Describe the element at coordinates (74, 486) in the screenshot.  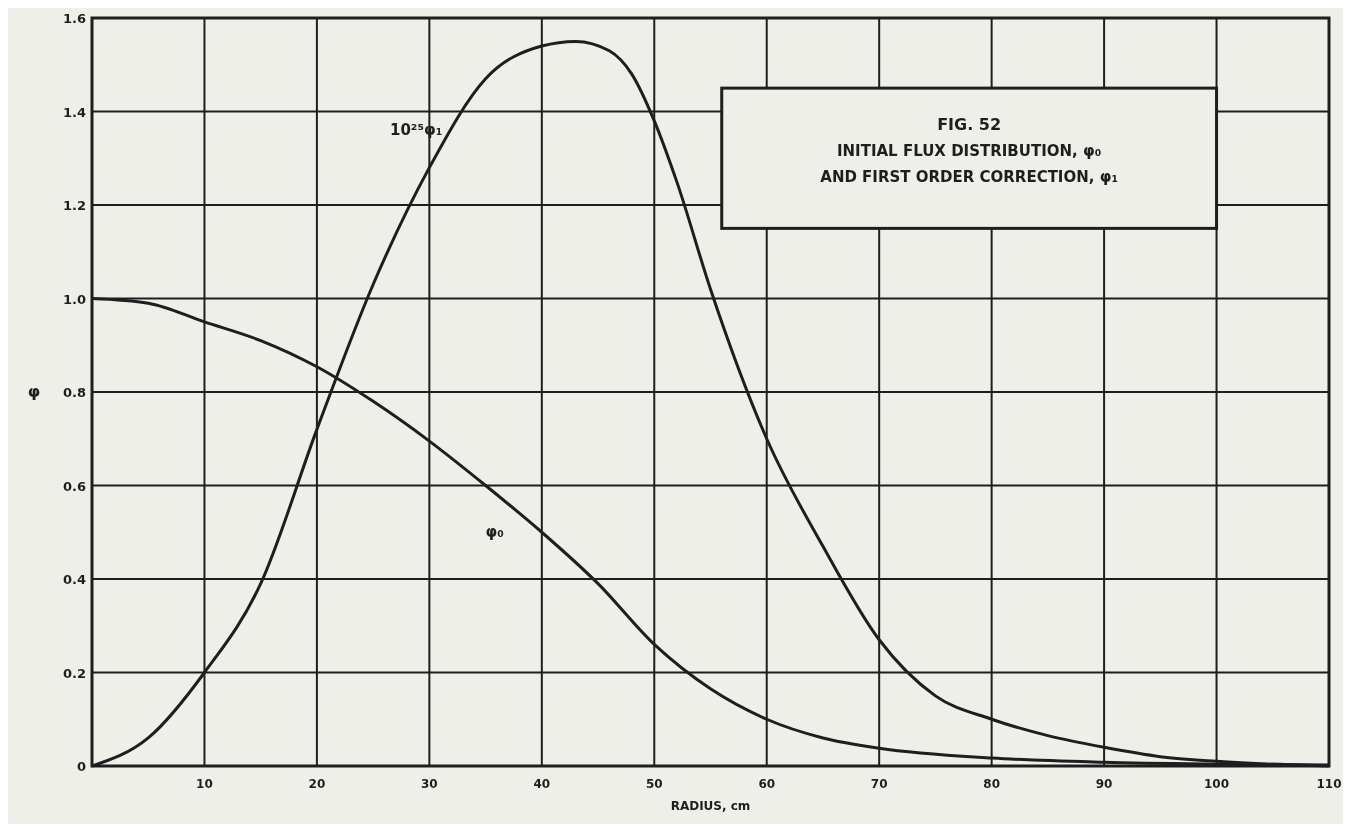
I see `y-tick-label: 0.6` at that location.